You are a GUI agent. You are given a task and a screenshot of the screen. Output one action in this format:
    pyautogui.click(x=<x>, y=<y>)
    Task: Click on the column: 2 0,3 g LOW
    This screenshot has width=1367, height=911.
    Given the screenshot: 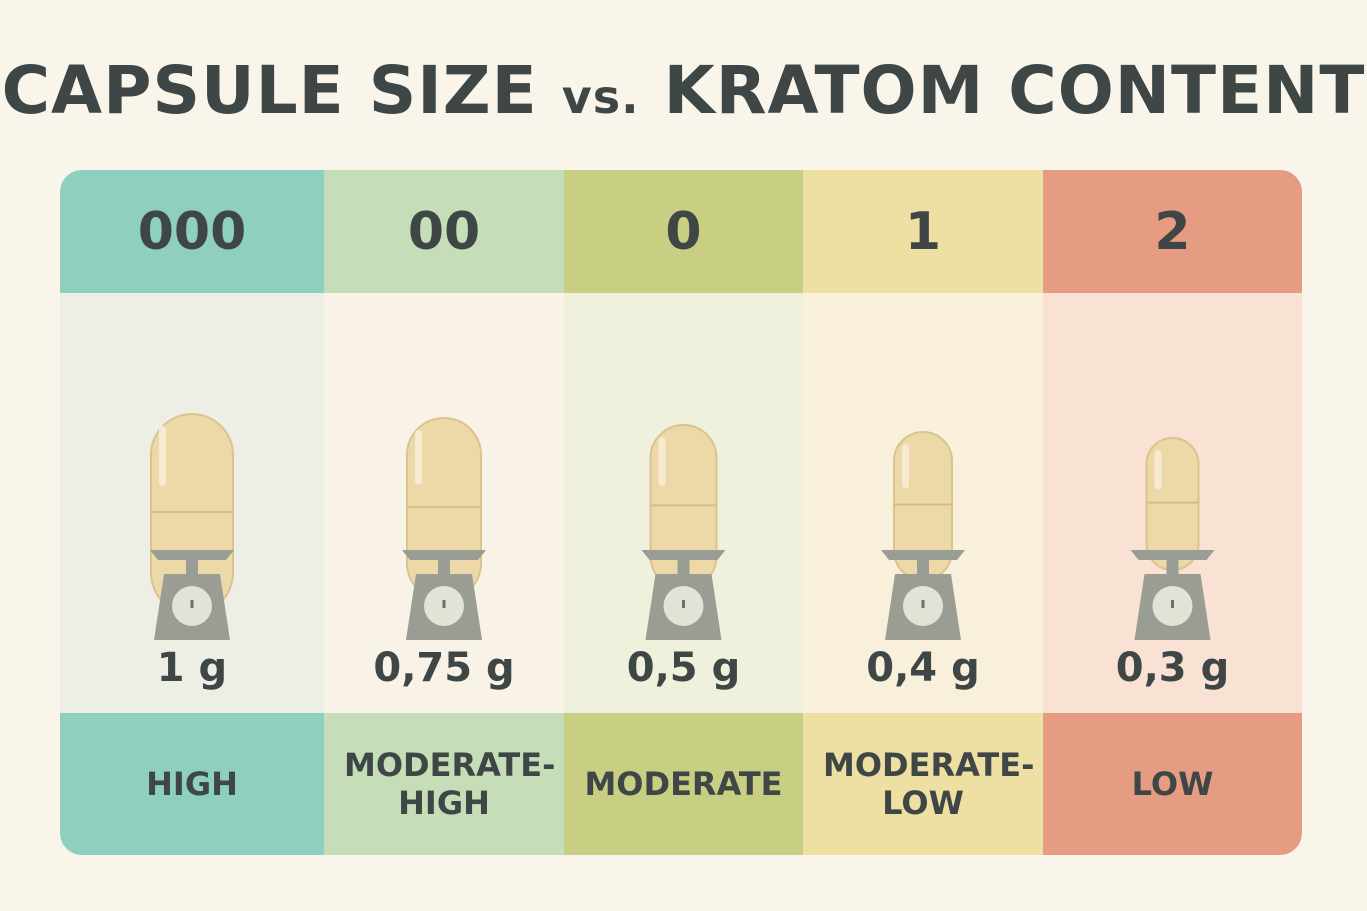 What is the action you would take?
    pyautogui.click(x=1172, y=512)
    